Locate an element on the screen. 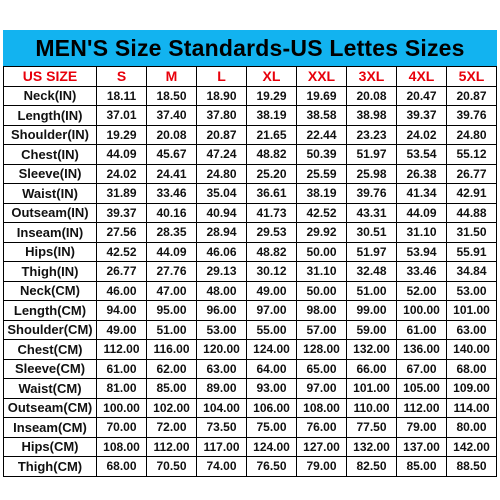  measurement-cell: 24.02 is located at coordinates (421, 134).